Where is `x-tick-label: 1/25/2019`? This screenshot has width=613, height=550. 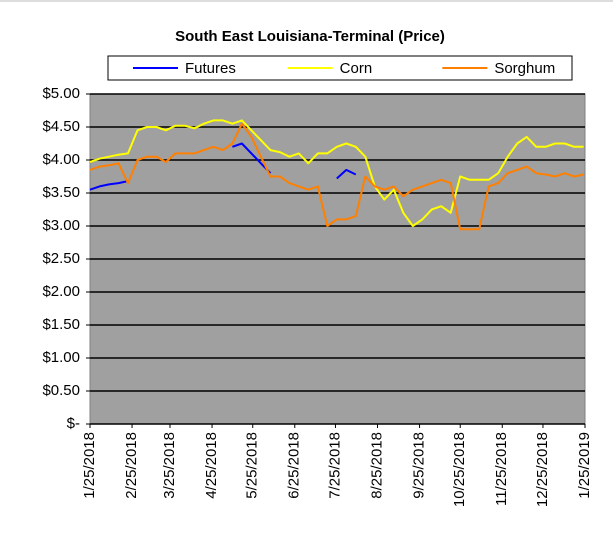
x-tick-label: 1/25/2019 is located at coordinates (584, 465).